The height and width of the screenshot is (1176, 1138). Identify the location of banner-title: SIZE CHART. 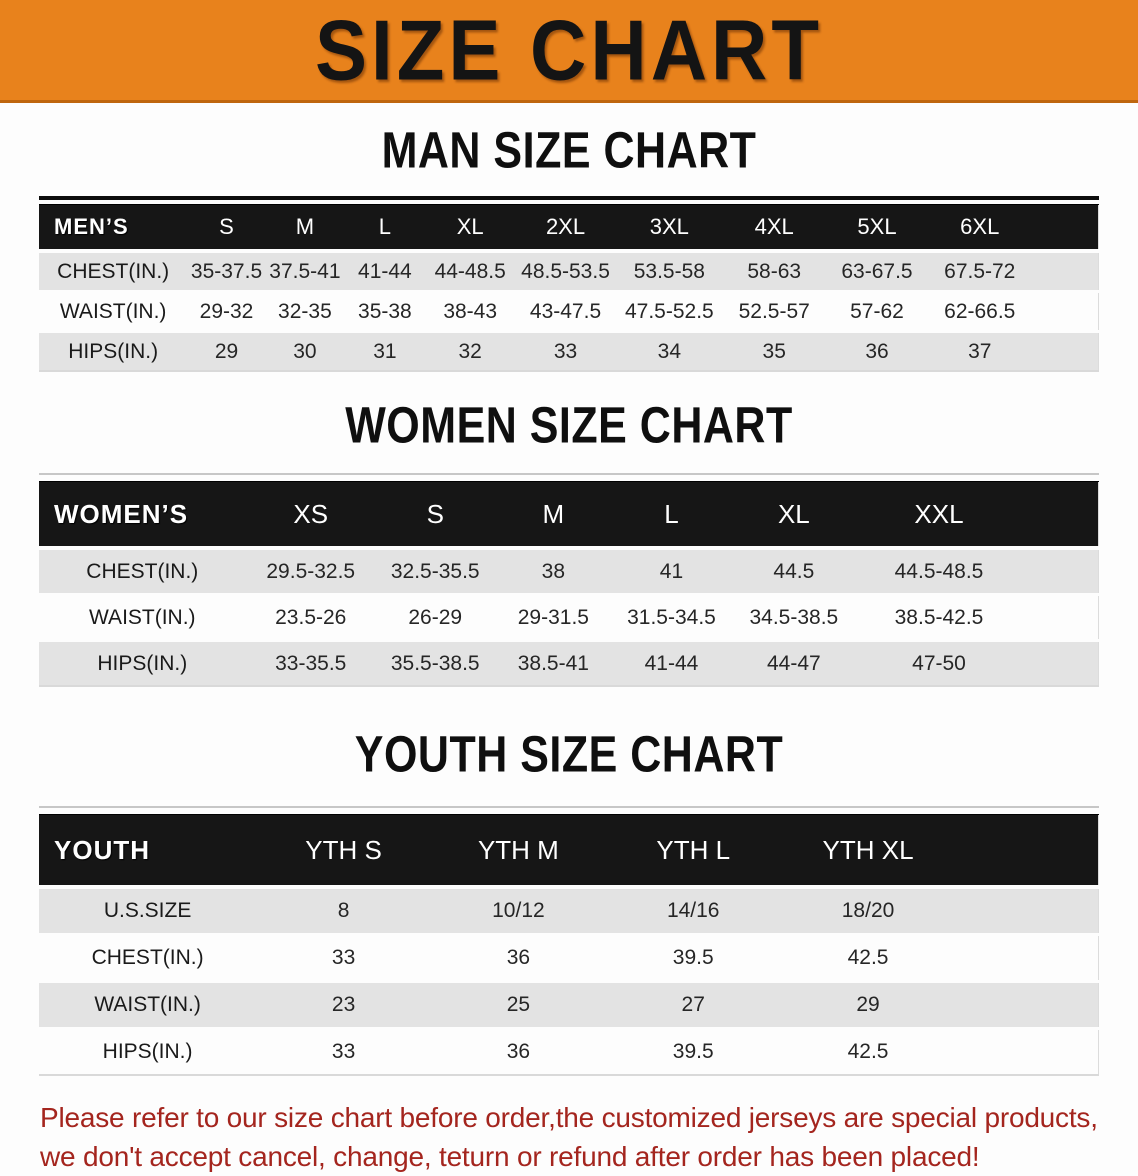
(569, 49).